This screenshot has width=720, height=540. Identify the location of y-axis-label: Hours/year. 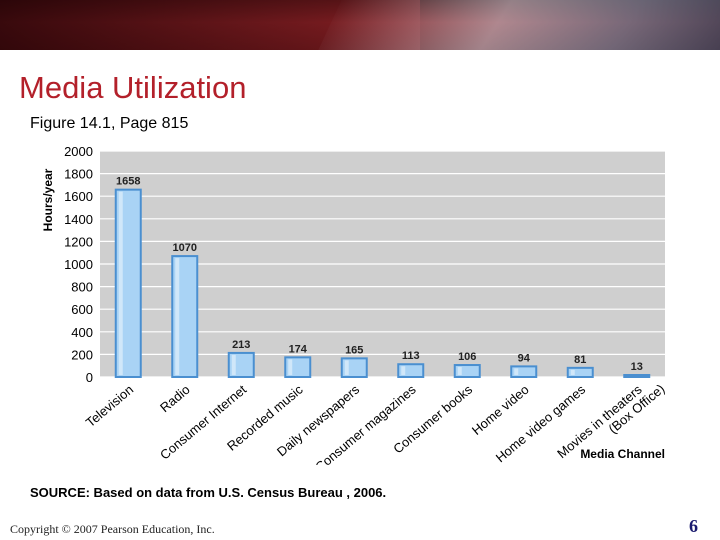
(48, 199).